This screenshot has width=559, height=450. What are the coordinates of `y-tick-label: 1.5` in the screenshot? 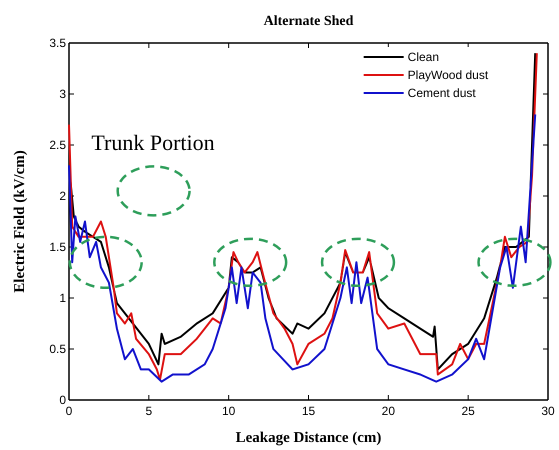 It's located at (57, 247).